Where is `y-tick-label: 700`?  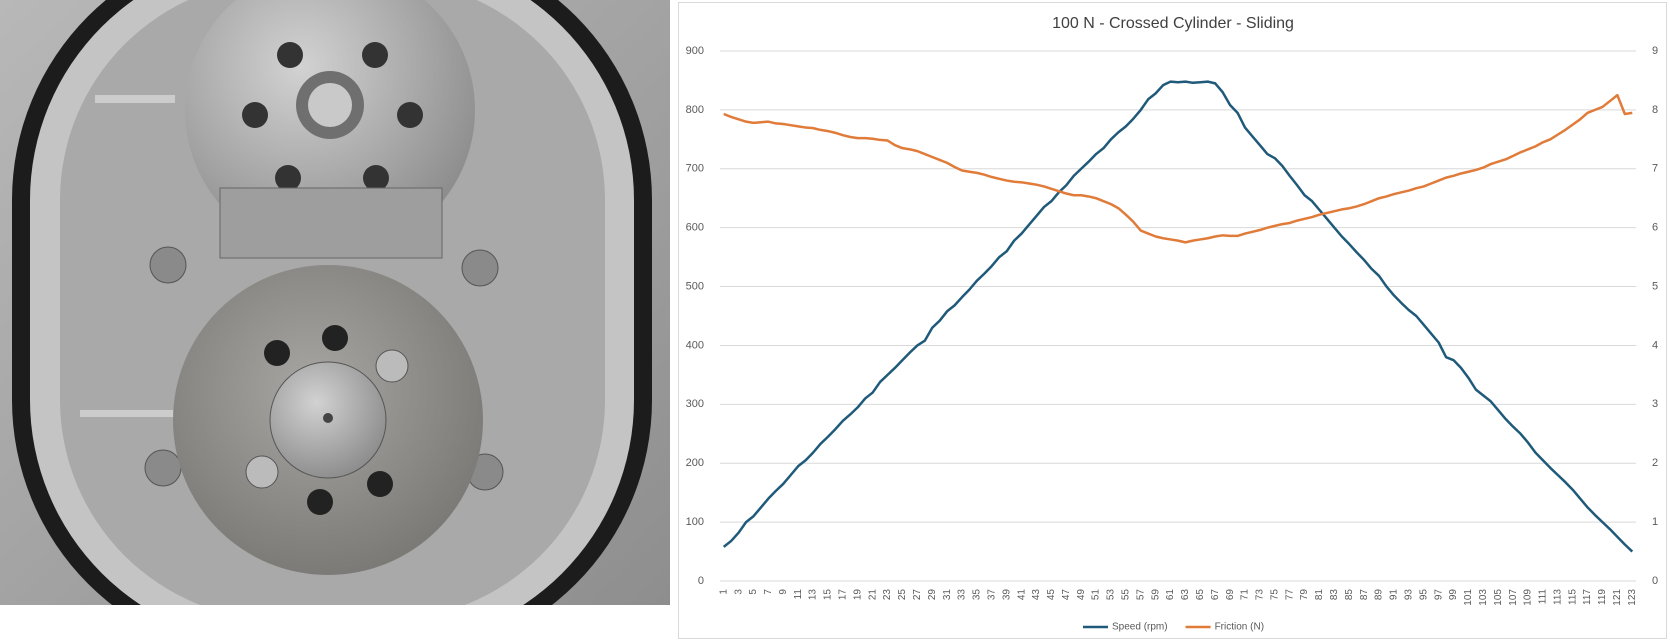 y-tick-label: 700 is located at coordinates (695, 169).